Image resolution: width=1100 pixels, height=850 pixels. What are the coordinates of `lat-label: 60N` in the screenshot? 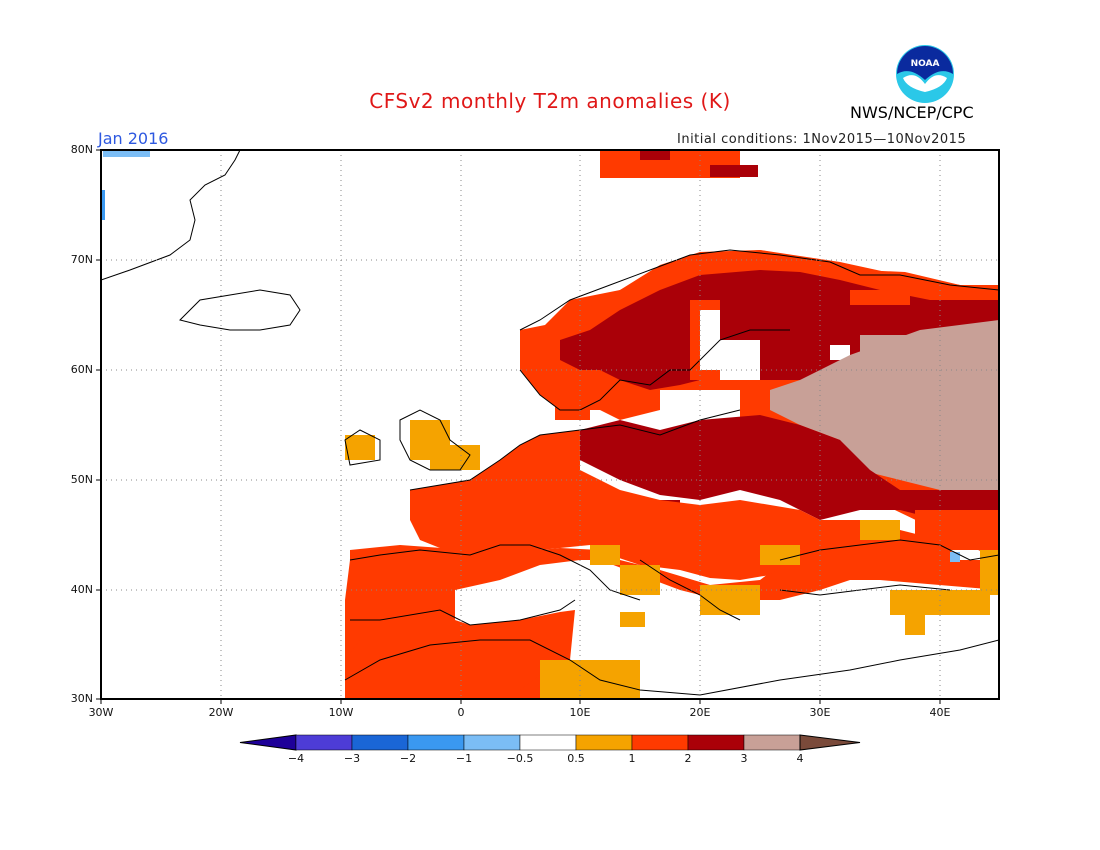 It's located at (81, 369).